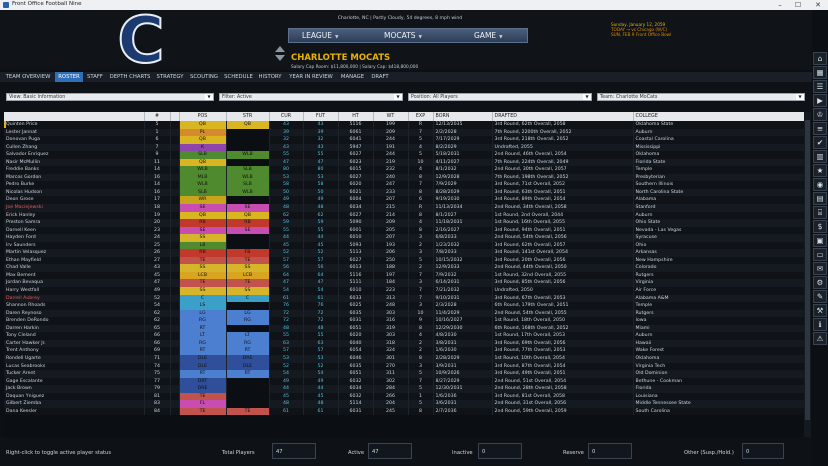  Describe the element at coordinates (820, 324) in the screenshot. I see `info-icon: ℹ` at that location.